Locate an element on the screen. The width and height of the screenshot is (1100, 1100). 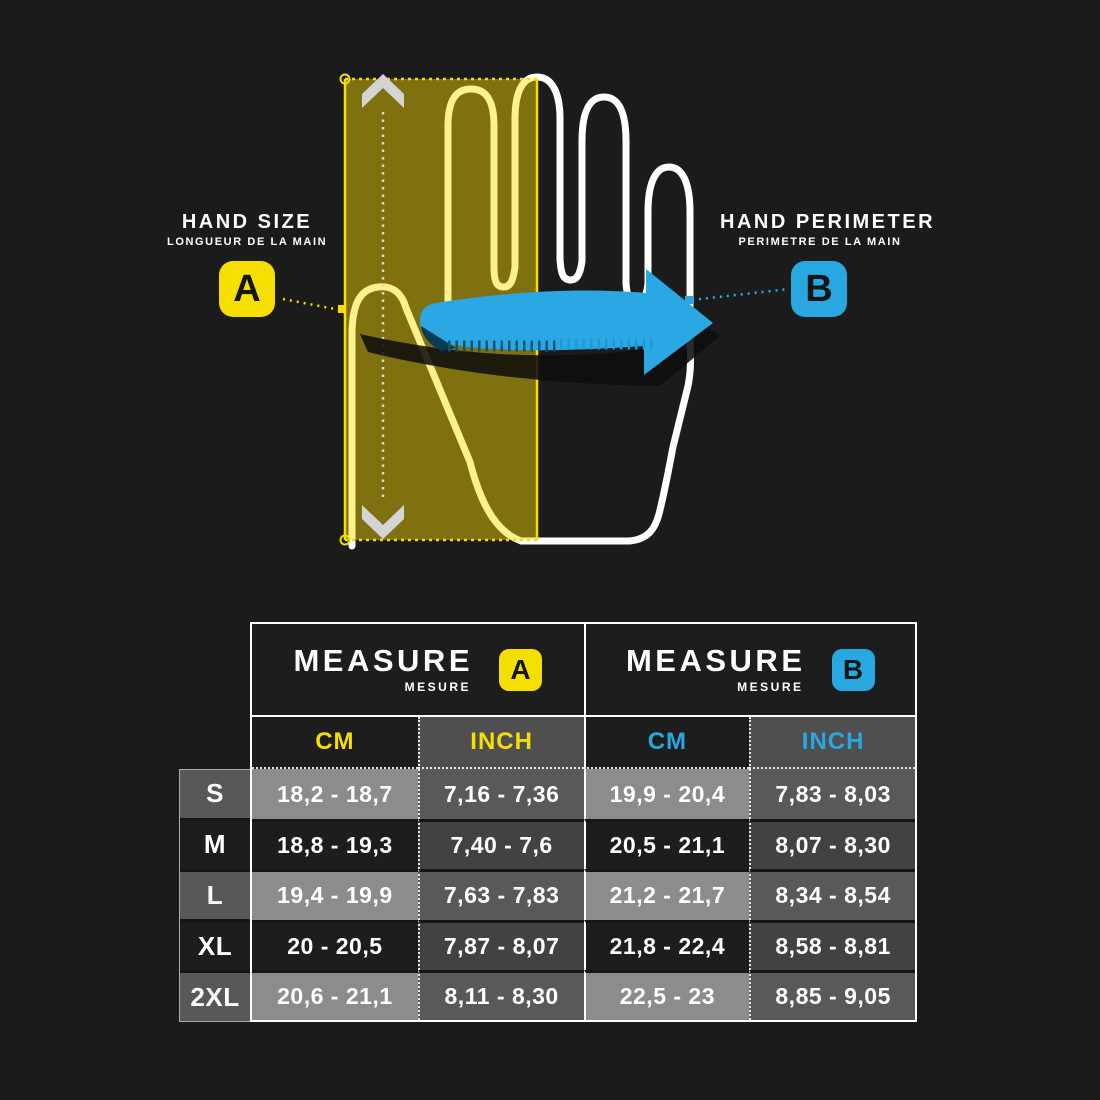
perimeter-arrow is located at coordinates (540, 327).